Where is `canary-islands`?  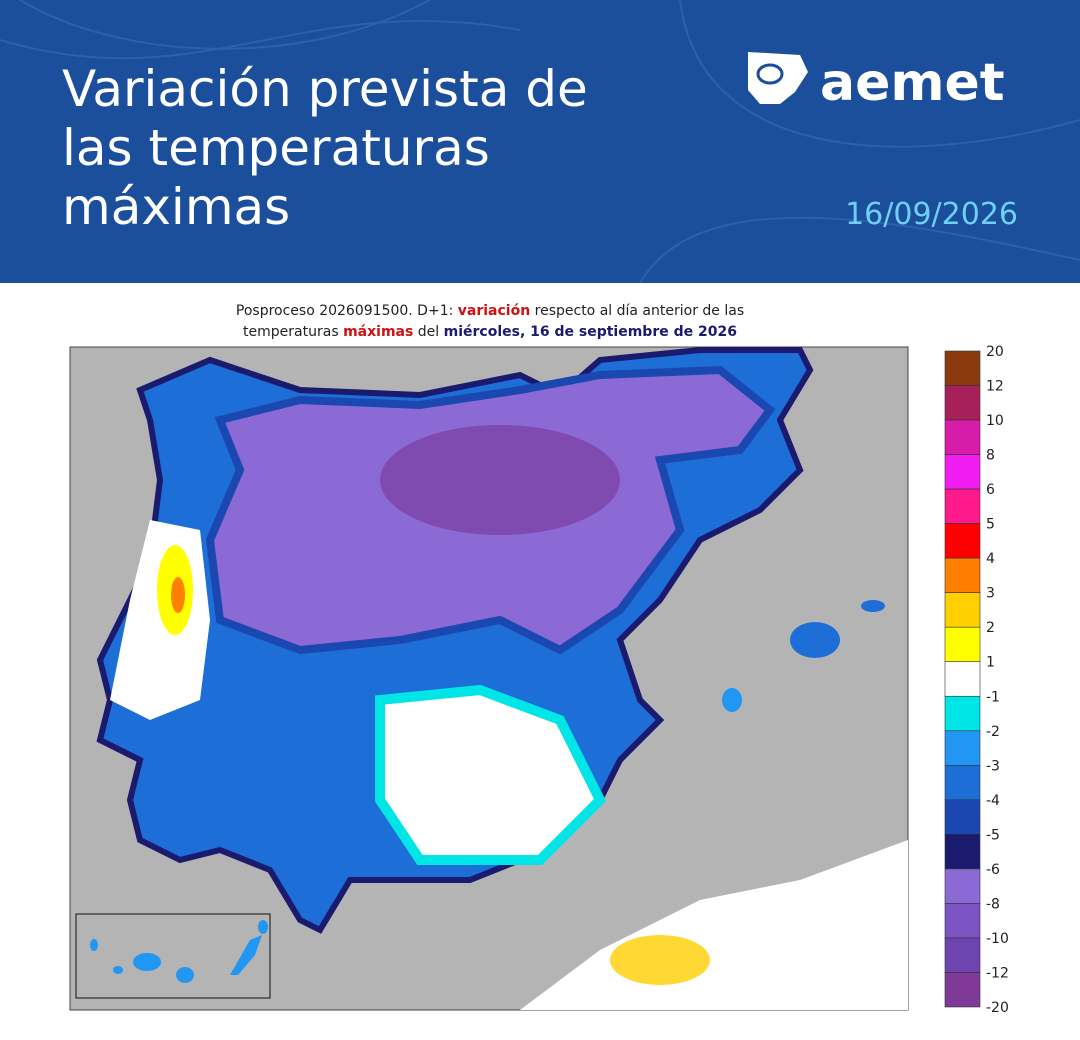
canary-islands is located at coordinates (179, 951).